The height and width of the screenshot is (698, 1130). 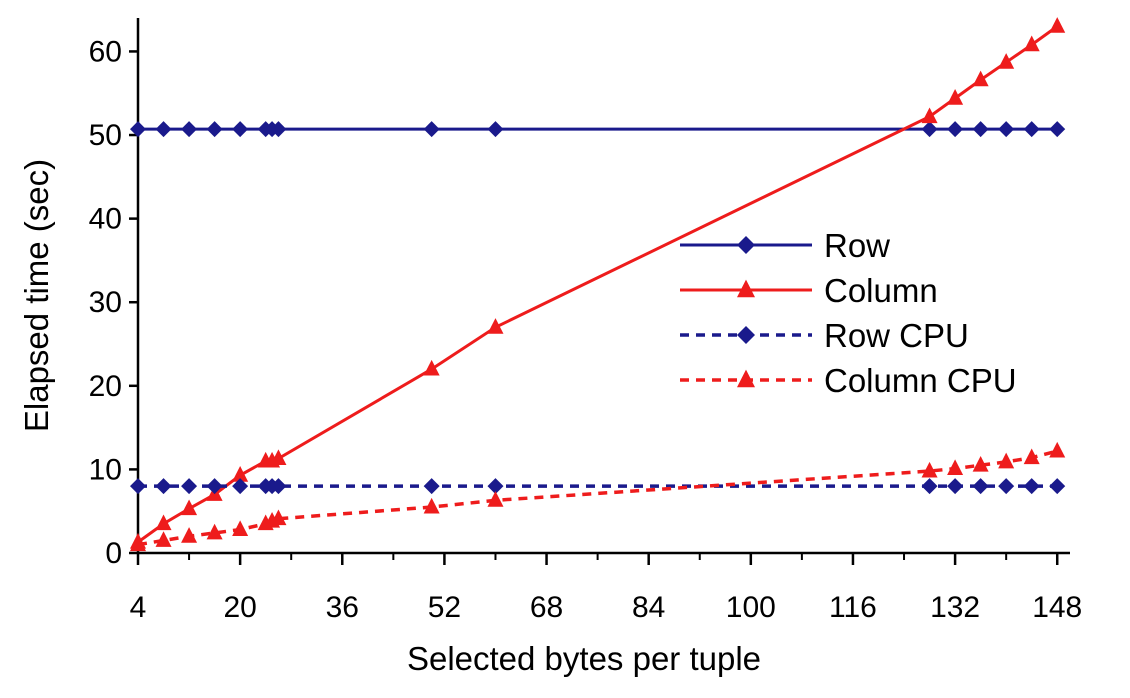 I want to click on x-tick-label: 132, so click(x=955, y=607).